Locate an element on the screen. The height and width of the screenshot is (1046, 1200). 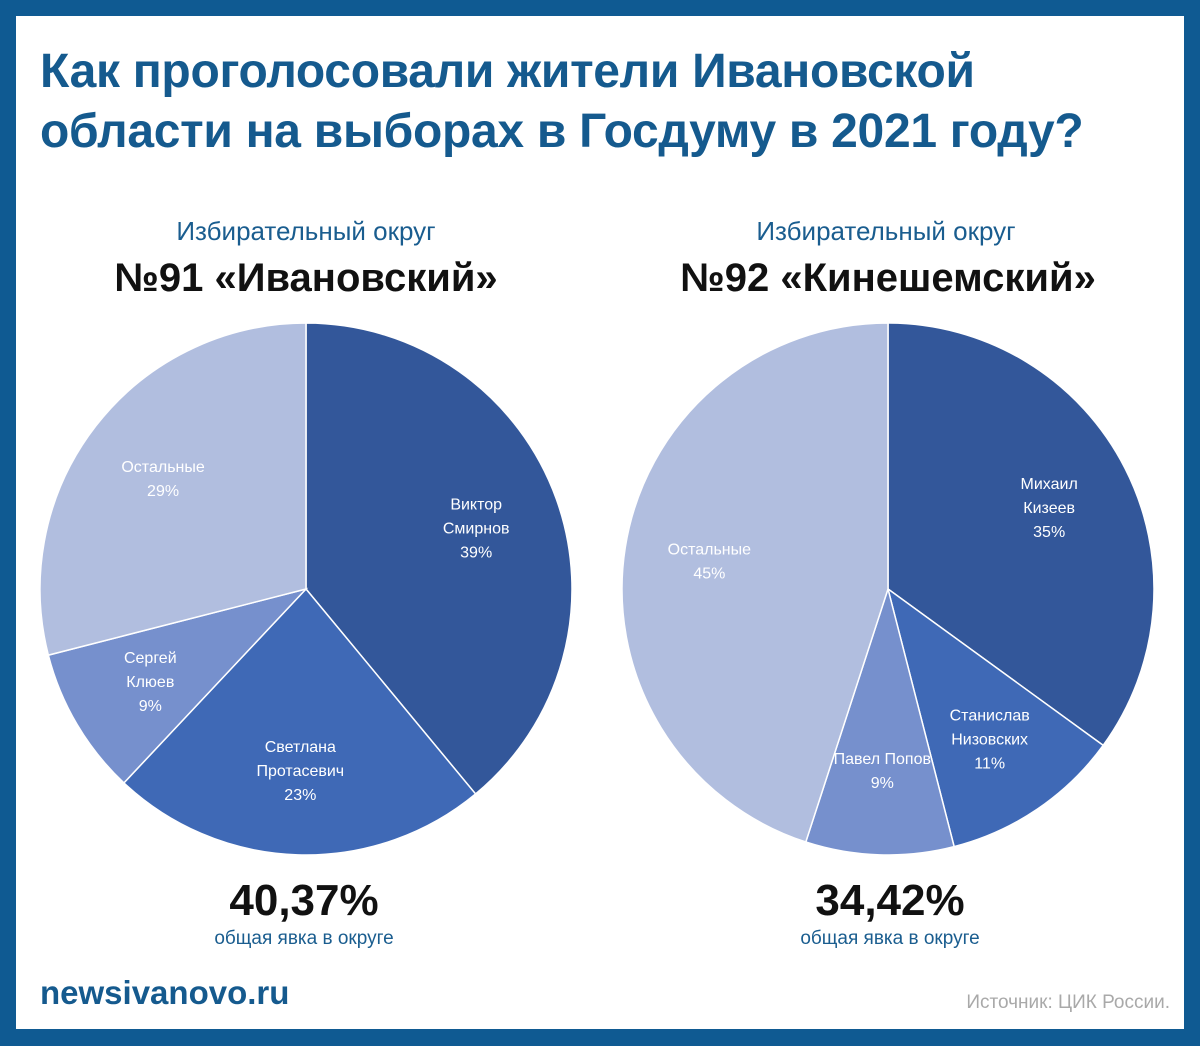
district-92-slice-label-0: Михаил Кизеев 35% is located at coordinates (1049, 508).